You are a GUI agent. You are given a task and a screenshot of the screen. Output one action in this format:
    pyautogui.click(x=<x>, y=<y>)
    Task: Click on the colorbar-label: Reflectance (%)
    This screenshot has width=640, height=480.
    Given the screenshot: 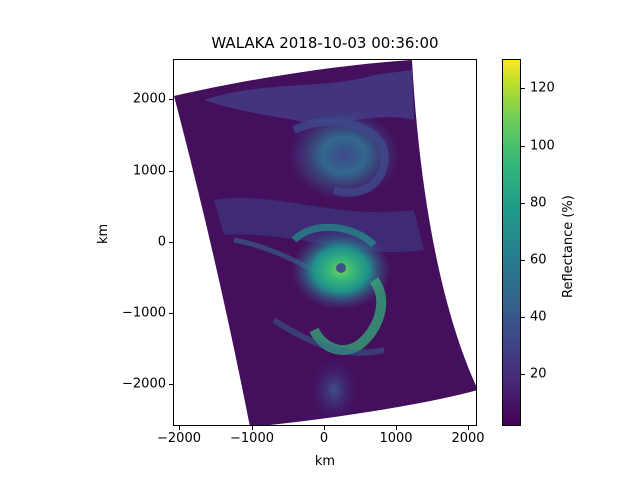 What is the action you would take?
    pyautogui.click(x=568, y=246)
    